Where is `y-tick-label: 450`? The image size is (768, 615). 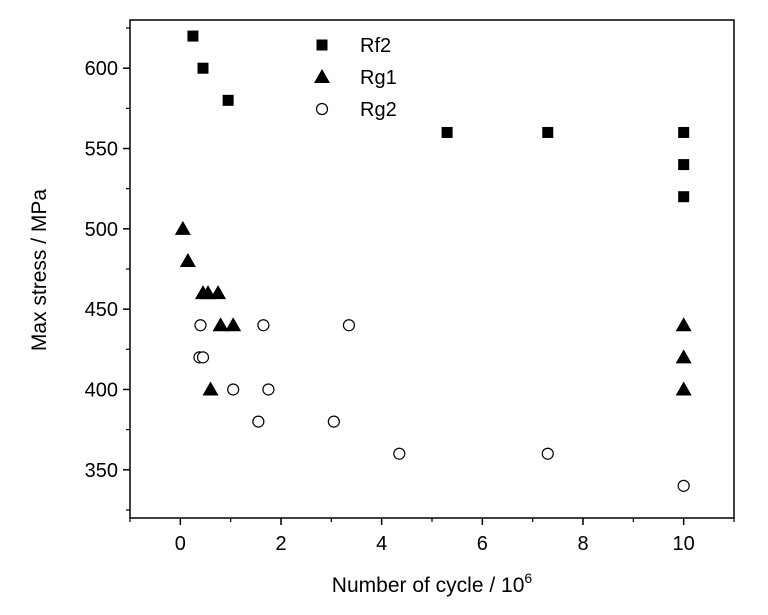
y-tick-label: 450 is located at coordinates (101, 310).